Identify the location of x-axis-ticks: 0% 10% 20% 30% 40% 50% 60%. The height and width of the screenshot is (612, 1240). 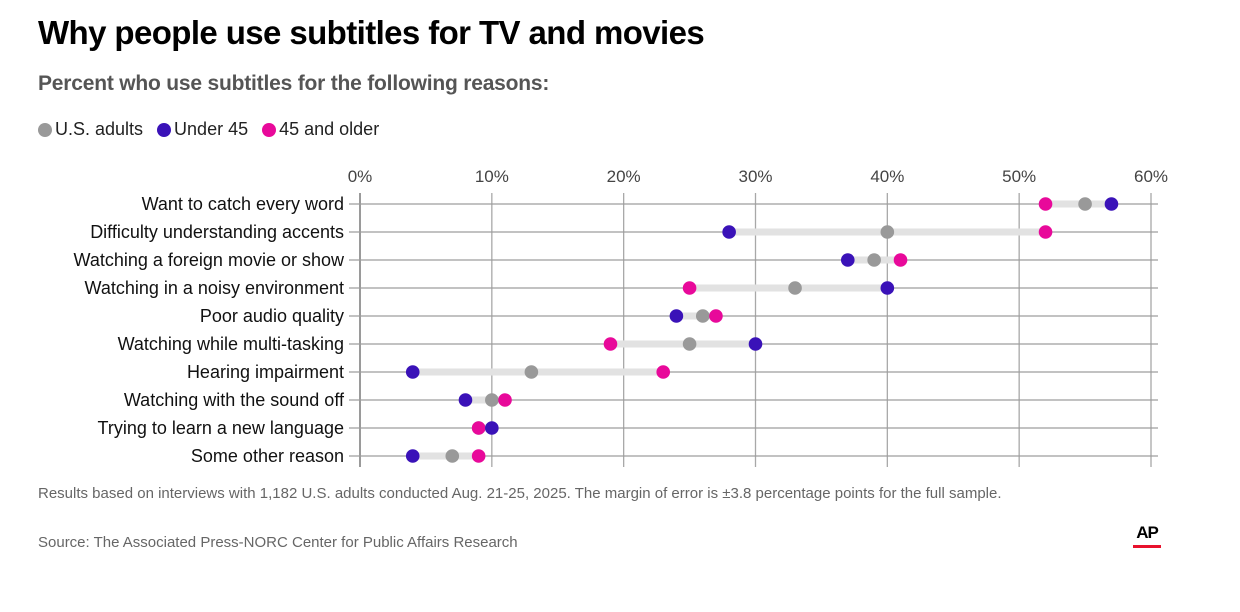
(758, 176).